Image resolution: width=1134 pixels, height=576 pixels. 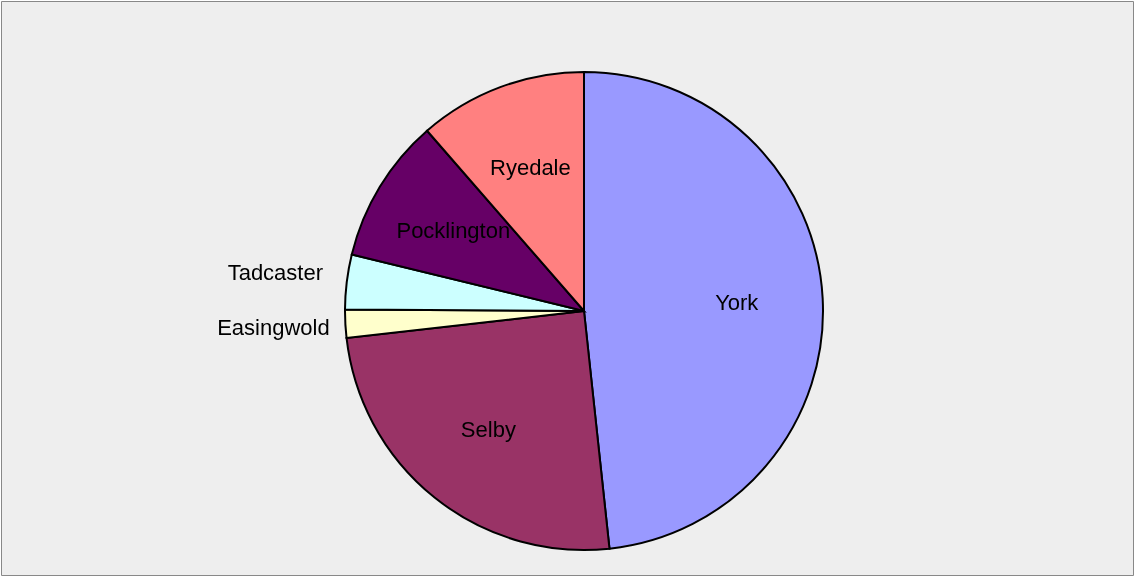 What do you see at coordinates (737, 302) in the screenshot?
I see `slice-label: York` at bounding box center [737, 302].